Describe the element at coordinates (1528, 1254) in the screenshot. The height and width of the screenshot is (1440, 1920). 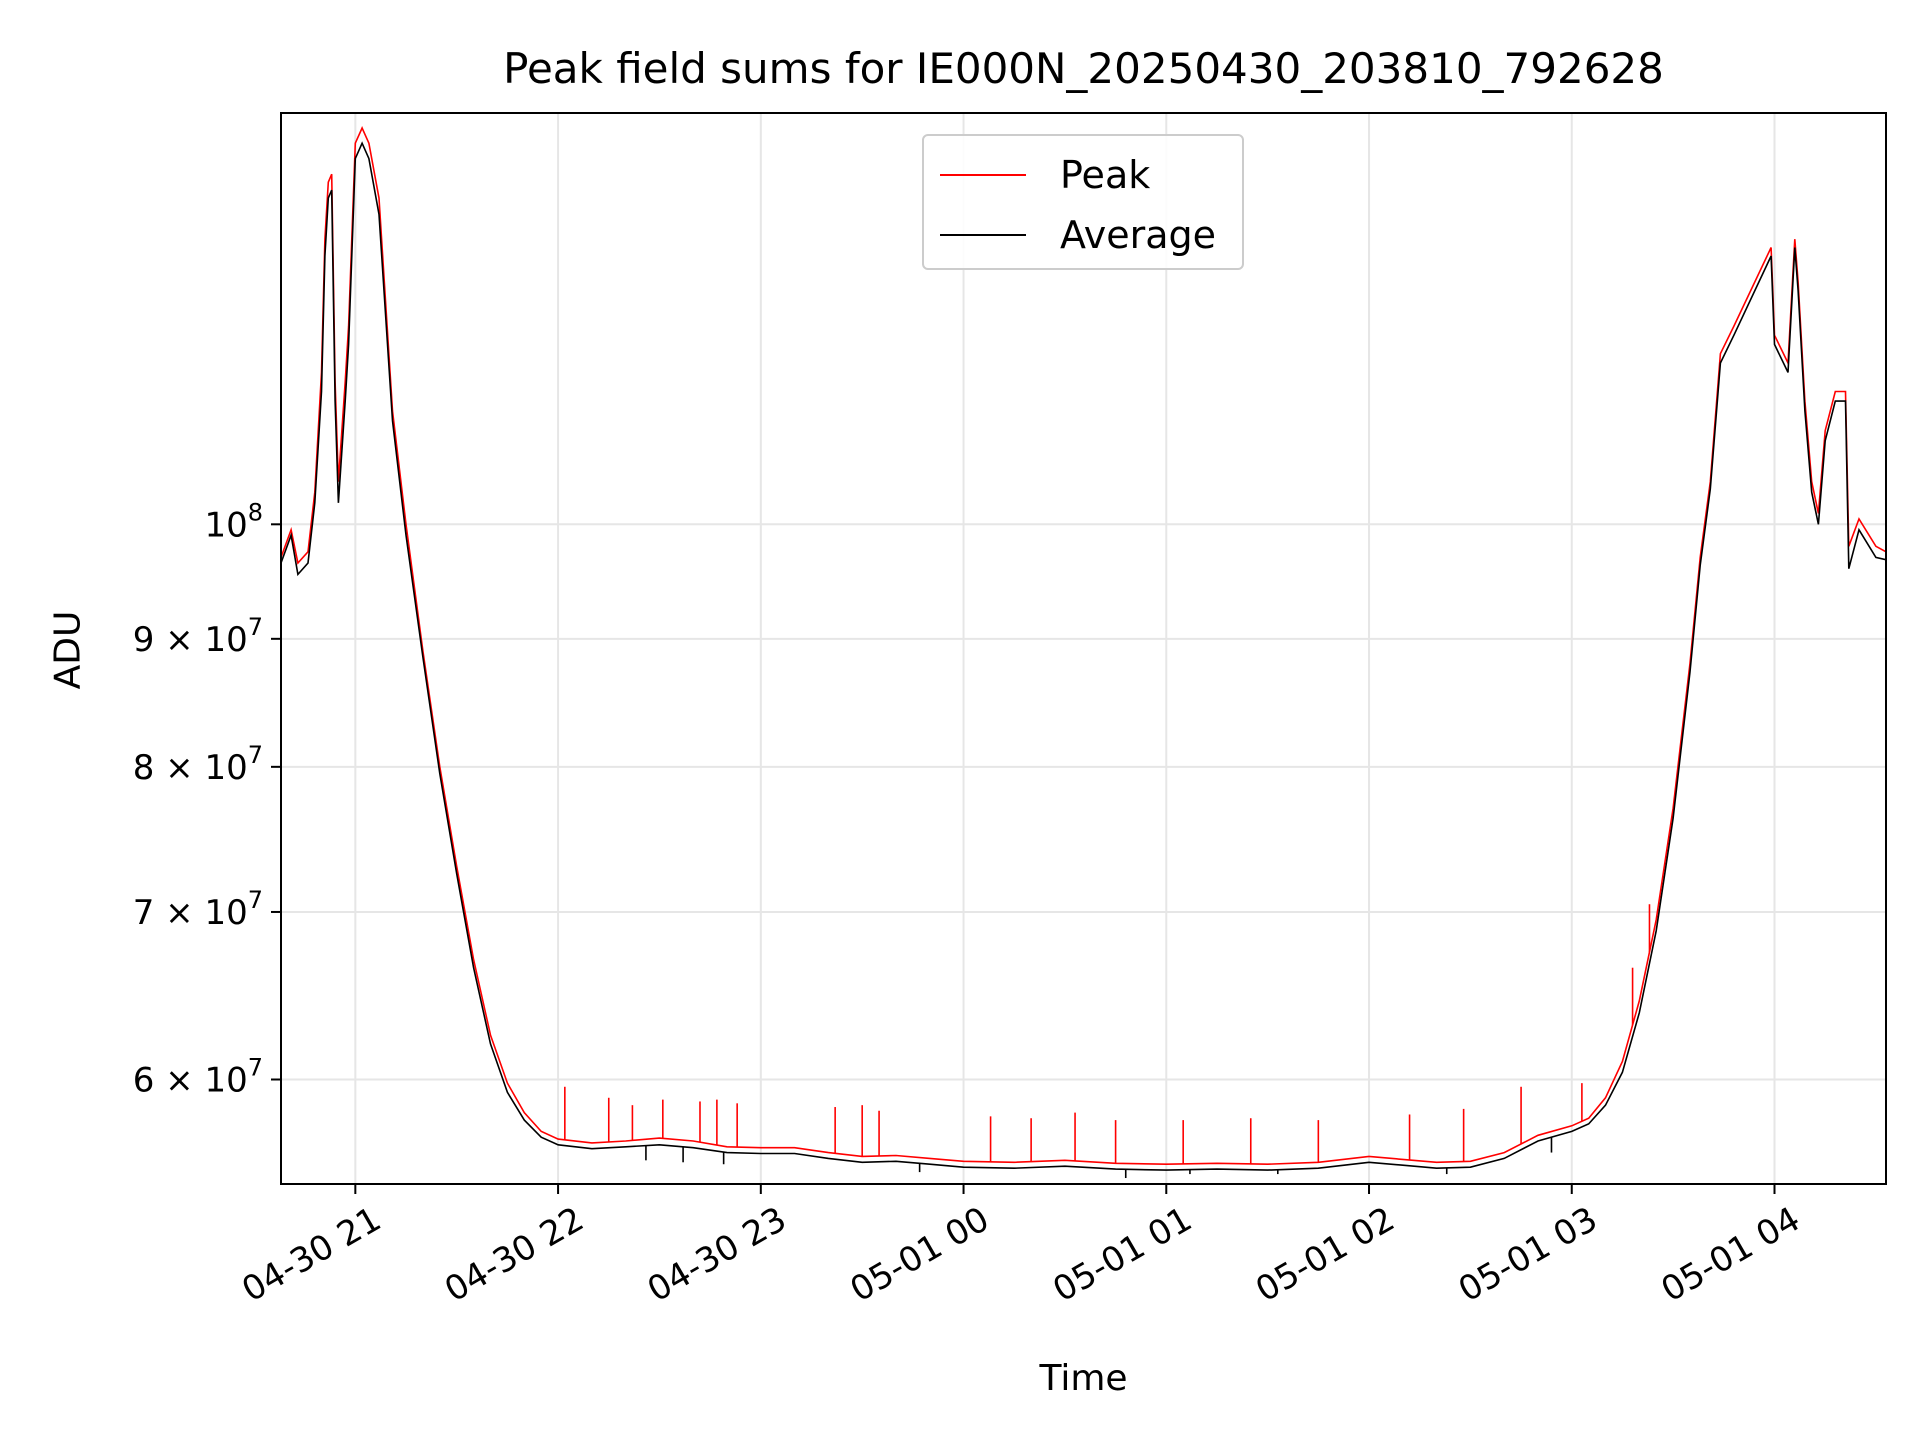
I see `x-tick-label: 05-01 03` at that location.